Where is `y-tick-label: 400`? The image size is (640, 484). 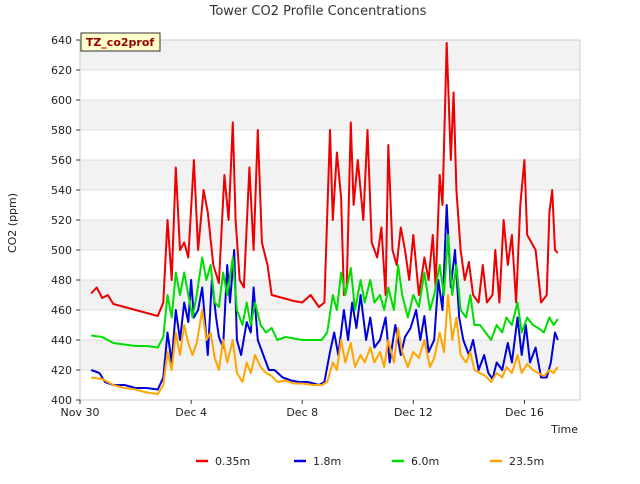 y-tick-label: 400 is located at coordinates (61, 400).